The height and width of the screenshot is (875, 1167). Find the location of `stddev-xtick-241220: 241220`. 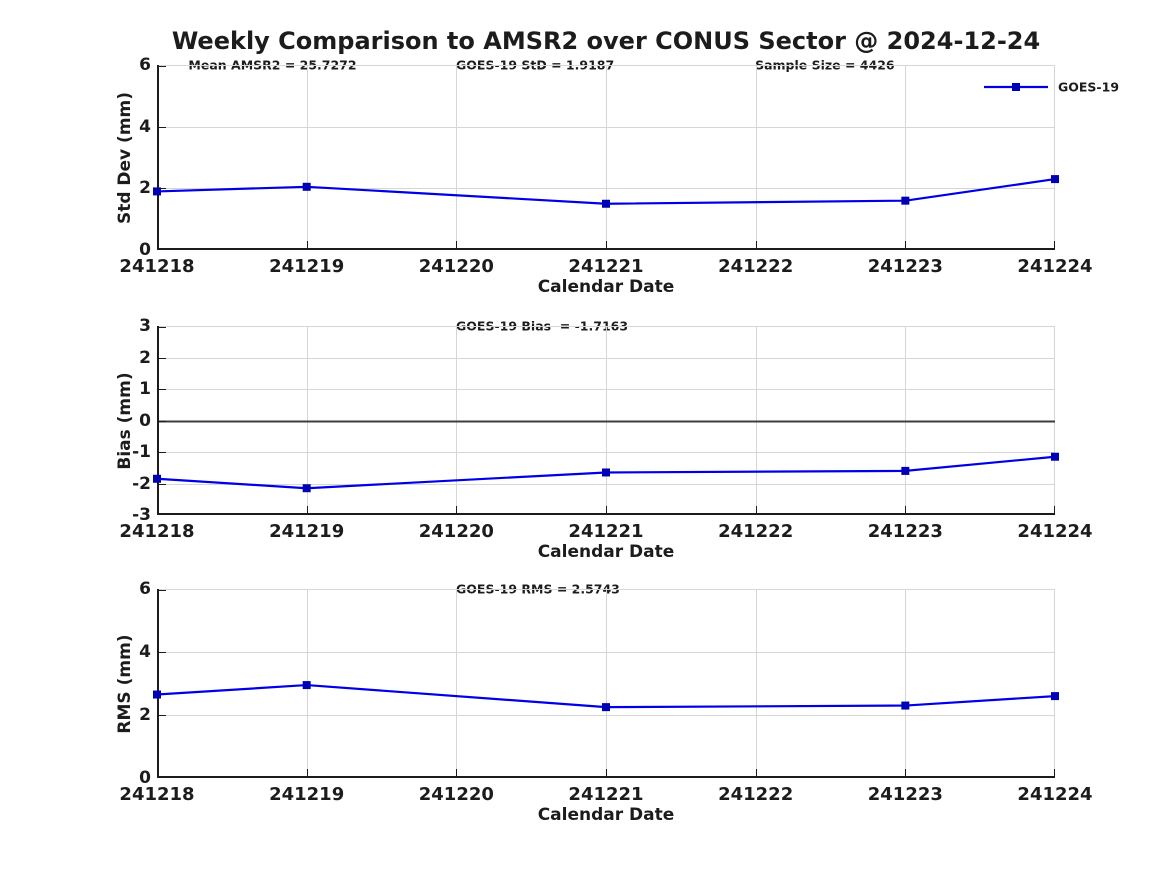

stddev-xtick-241220: 241220 is located at coordinates (456, 266).